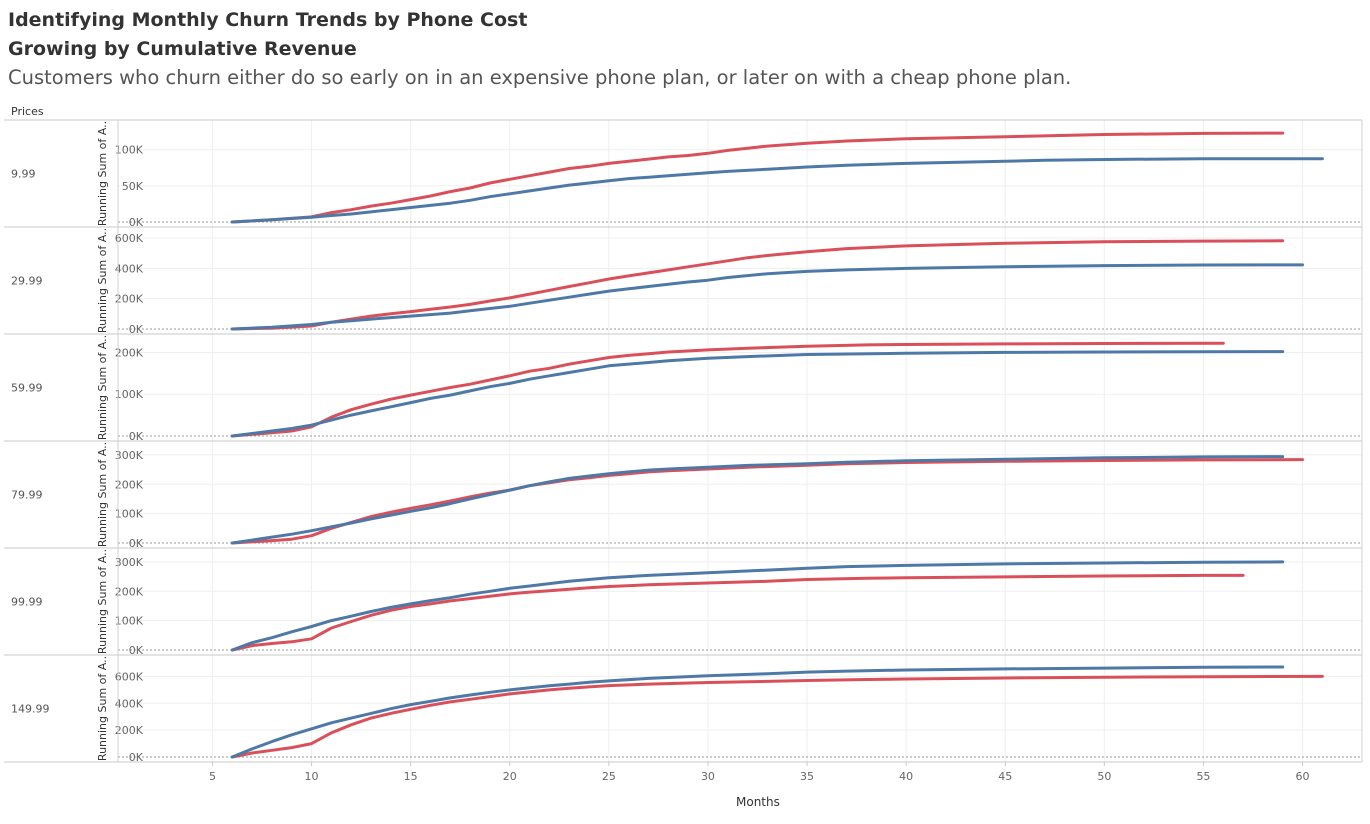 This screenshot has height=824, width=1370. Describe the element at coordinates (212, 776) in the screenshot. I see `x-tick-label: 5` at that location.